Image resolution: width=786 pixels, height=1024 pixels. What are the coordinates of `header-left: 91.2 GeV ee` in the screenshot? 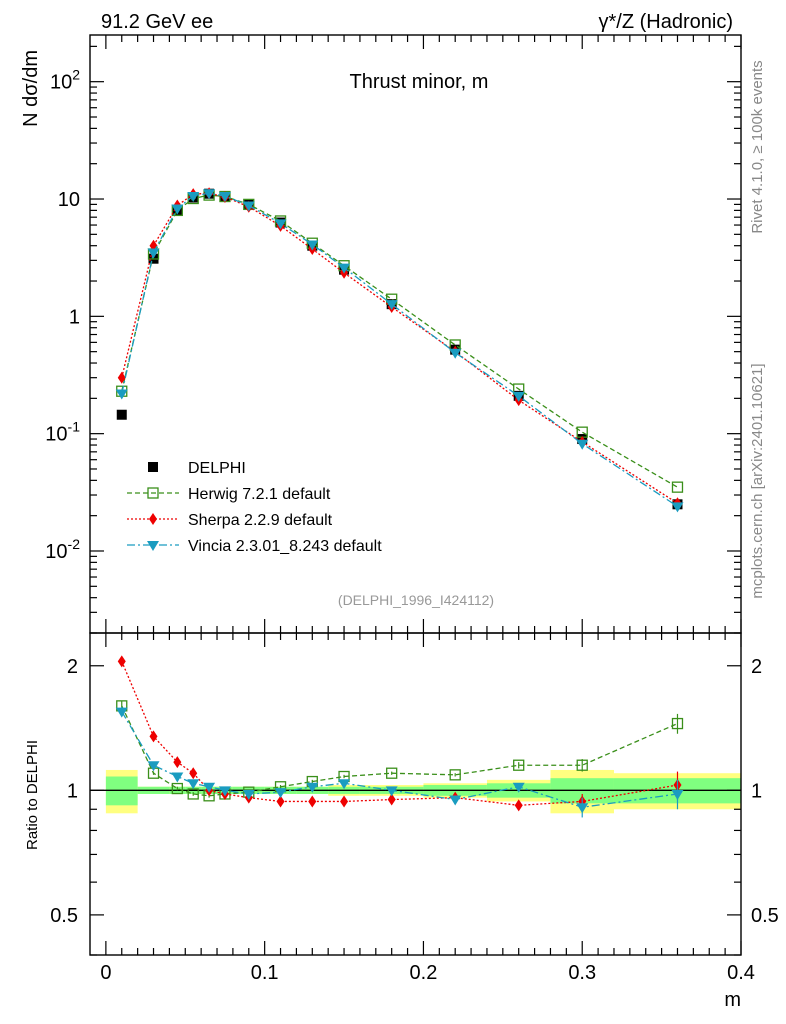 It's located at (157, 22).